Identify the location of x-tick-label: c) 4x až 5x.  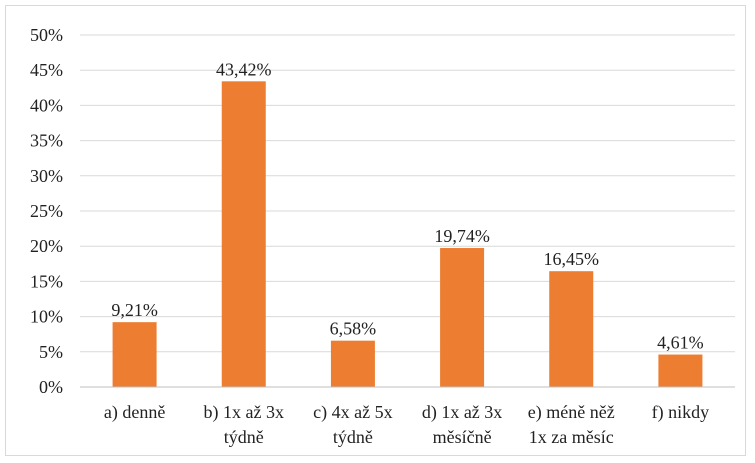
(352, 412).